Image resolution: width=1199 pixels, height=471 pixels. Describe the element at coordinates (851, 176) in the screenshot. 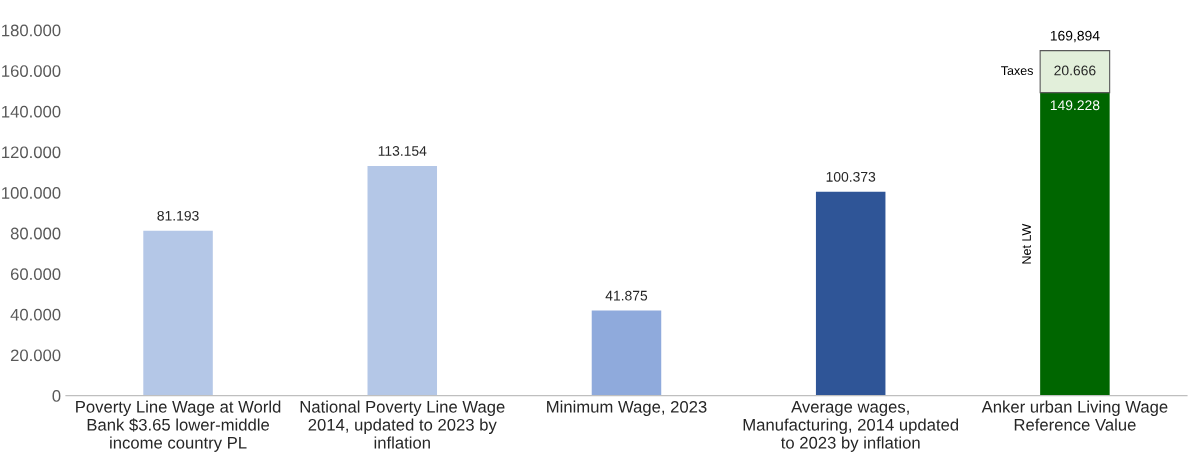

I see `data-label: 100.373` at that location.